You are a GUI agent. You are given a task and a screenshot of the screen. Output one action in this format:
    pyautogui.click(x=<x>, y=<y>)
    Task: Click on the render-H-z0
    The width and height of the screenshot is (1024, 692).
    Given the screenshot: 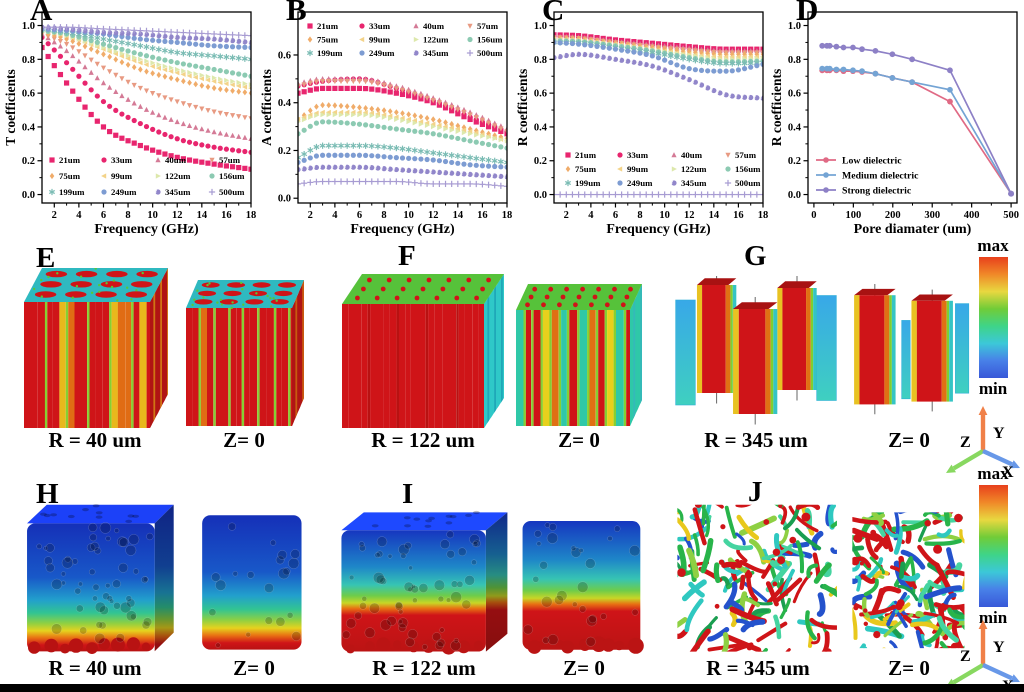 What is the action you would take?
    pyautogui.click(x=252, y=582)
    